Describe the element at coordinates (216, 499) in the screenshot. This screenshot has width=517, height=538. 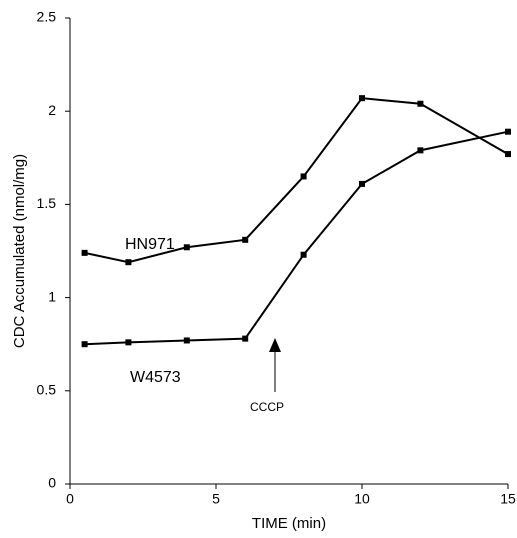
I see `x-tick-label: 5` at that location.